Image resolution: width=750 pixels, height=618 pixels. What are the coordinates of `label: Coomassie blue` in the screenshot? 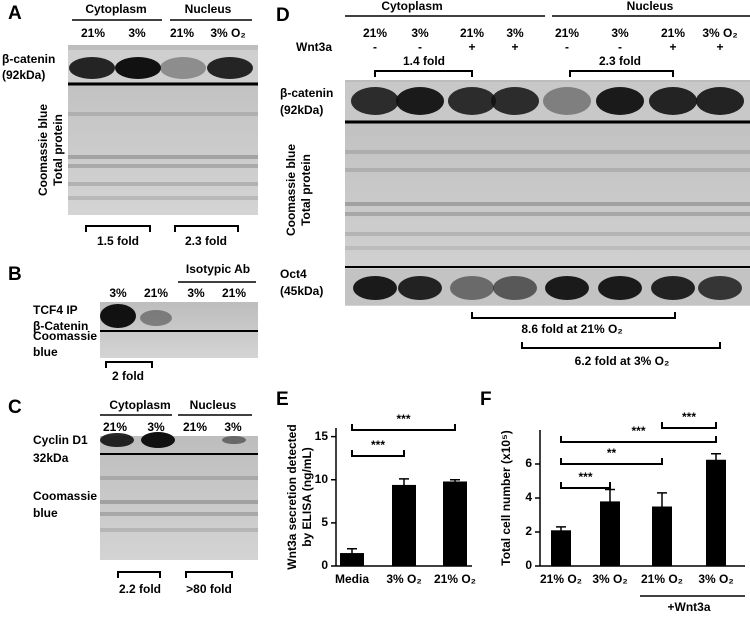 It's located at (43, 150).